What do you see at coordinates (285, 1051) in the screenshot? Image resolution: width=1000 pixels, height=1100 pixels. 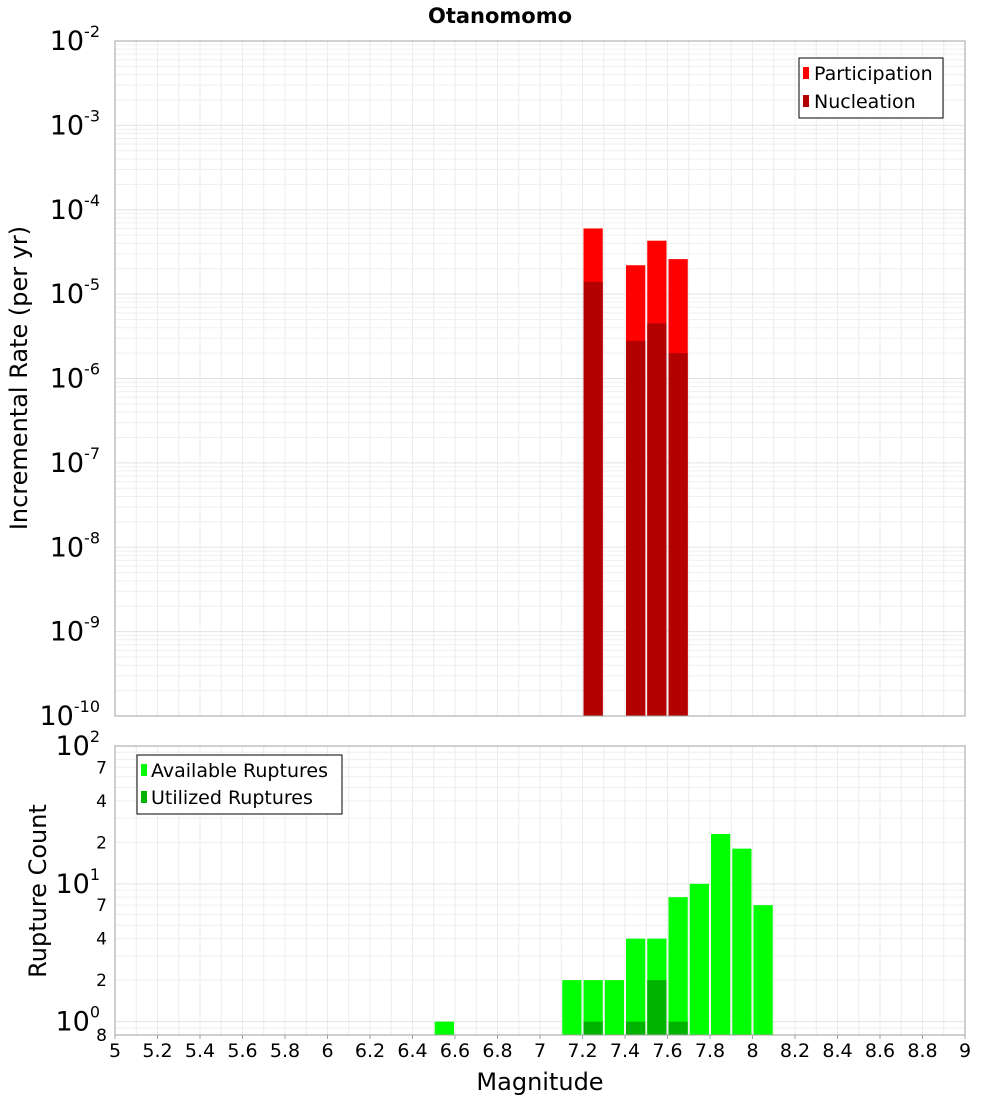 I see `x-tick-label: 5.8` at bounding box center [285, 1051].